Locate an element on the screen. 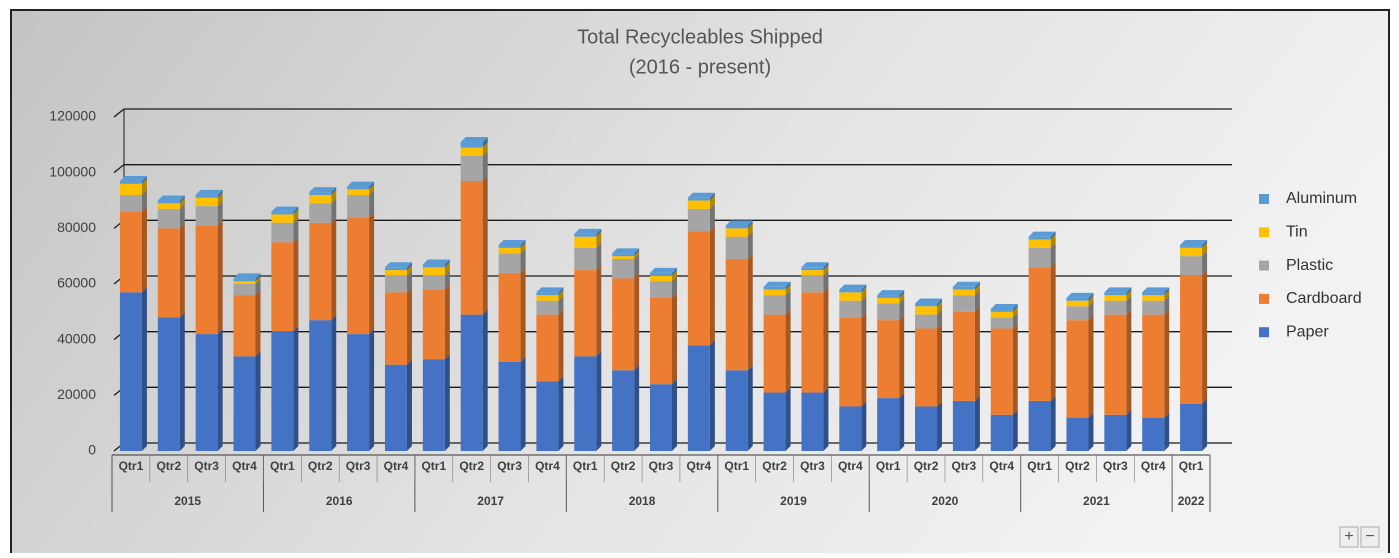 Image resolution: width=1399 pixels, height=558 pixels. zoom-out-label: − is located at coordinates (1369, 536).